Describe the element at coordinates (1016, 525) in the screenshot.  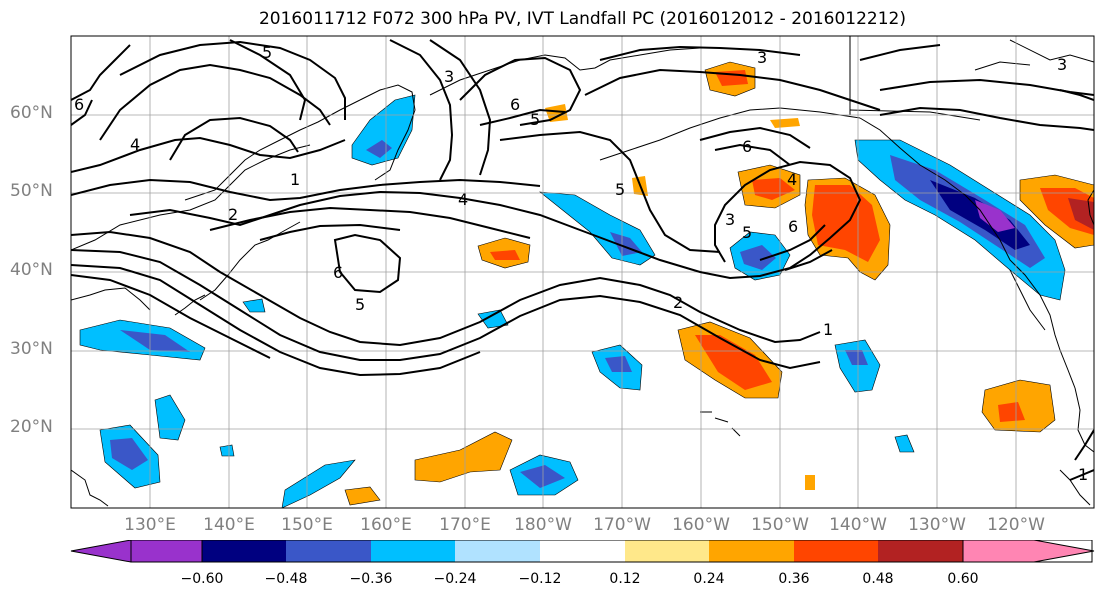
I see `lon-label: 120°W` at that location.